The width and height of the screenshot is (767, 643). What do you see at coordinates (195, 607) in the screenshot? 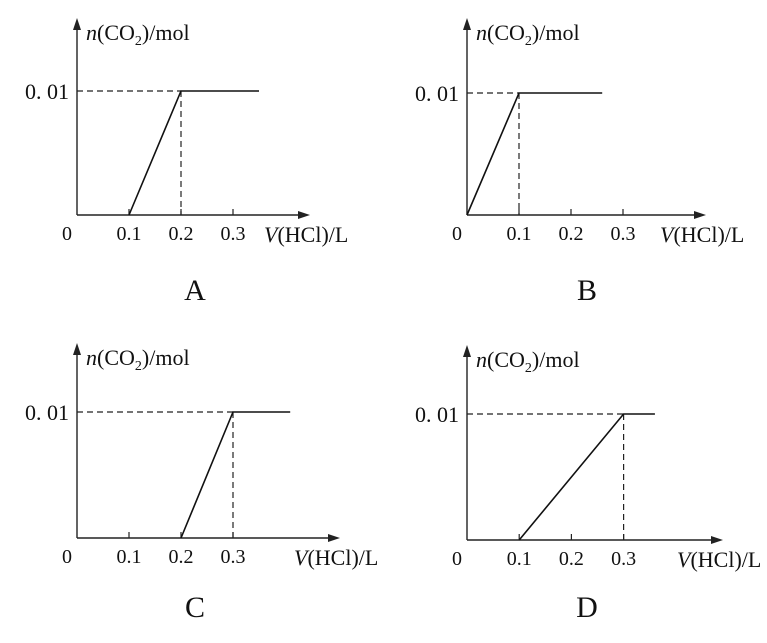
I see `panel-letter: C` at bounding box center [195, 607].